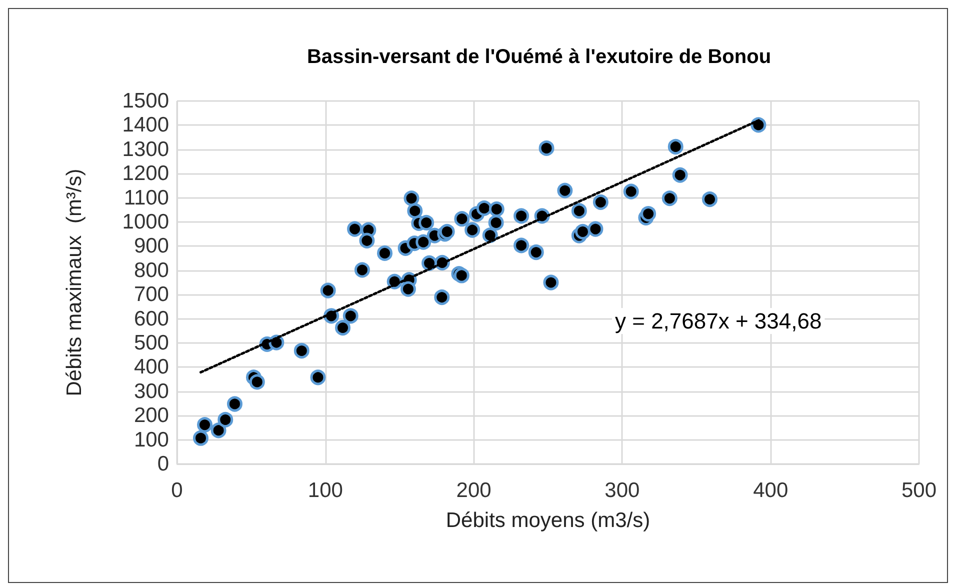  Describe the element at coordinates (145, 101) in the screenshot. I see `y-tick-label: 1500` at that location.